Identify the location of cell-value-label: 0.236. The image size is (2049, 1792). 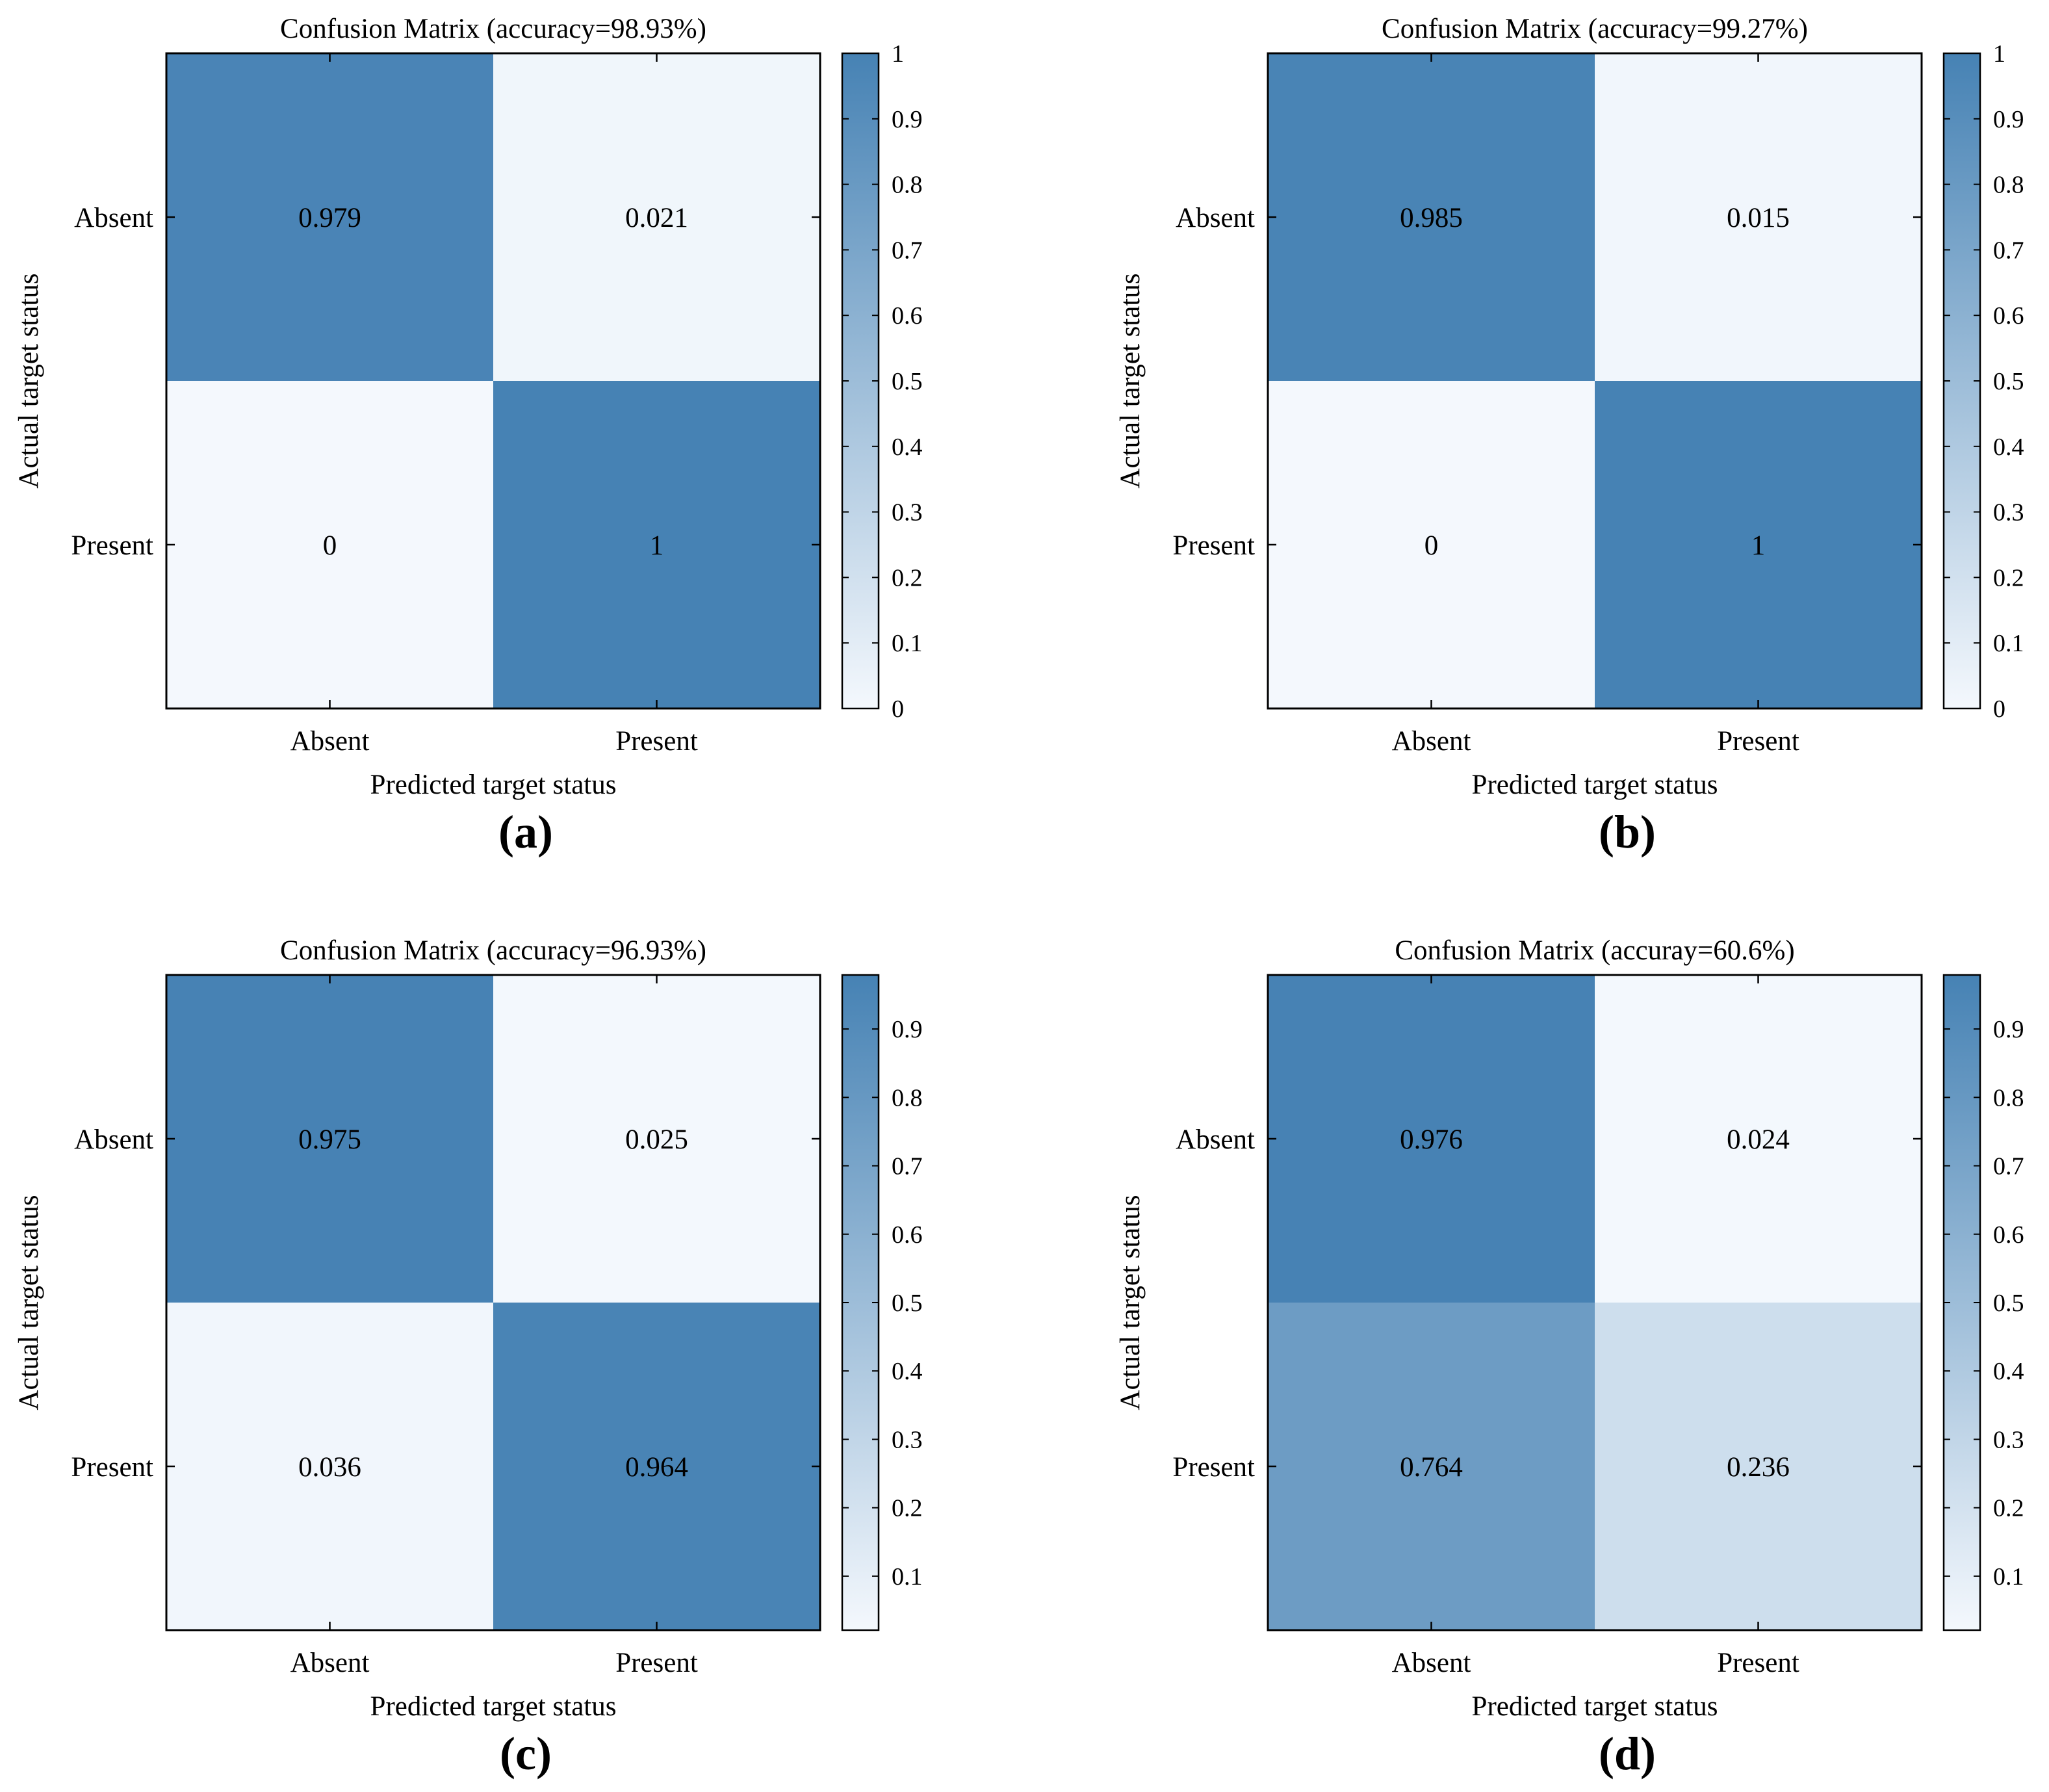
(1758, 1468).